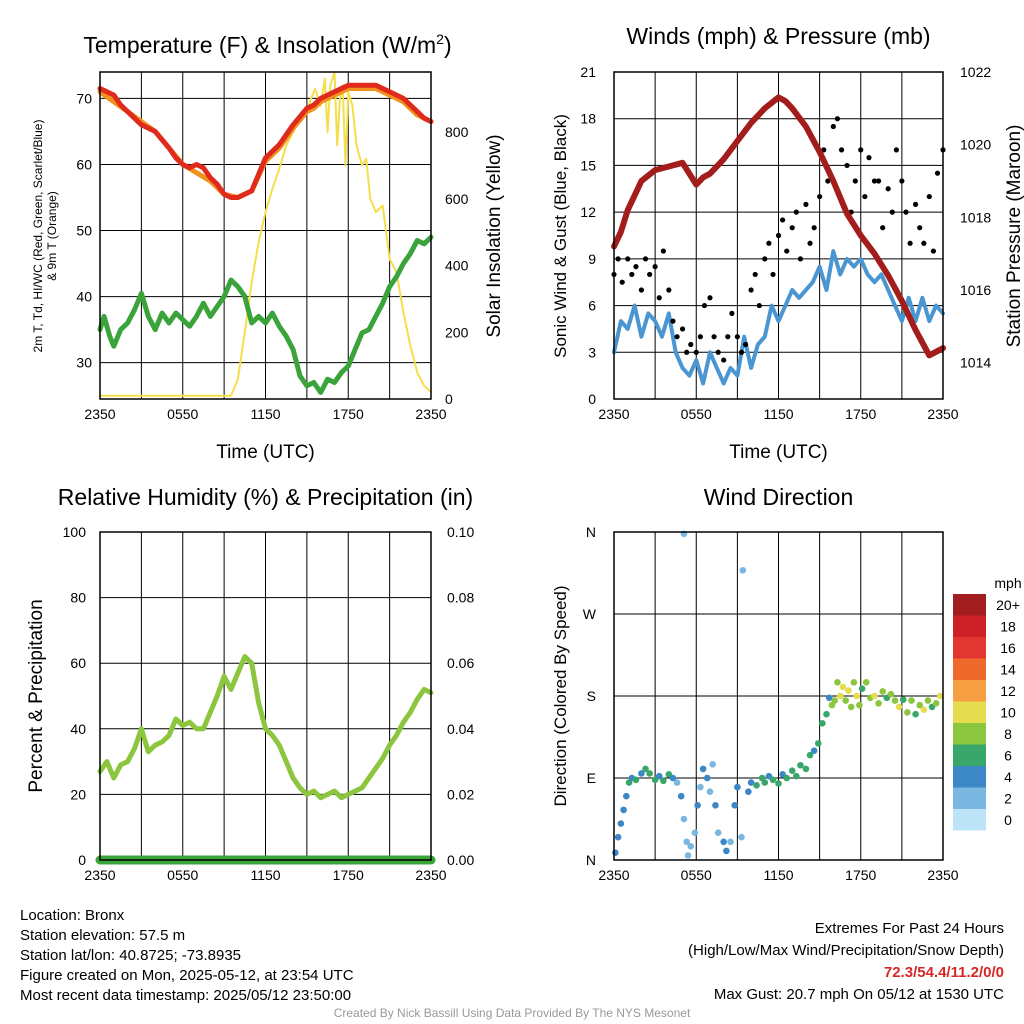 This screenshot has height=1024, width=1024. Describe the element at coordinates (942, 875) in the screenshot. I see `direction-x-tick: 2350` at that location.